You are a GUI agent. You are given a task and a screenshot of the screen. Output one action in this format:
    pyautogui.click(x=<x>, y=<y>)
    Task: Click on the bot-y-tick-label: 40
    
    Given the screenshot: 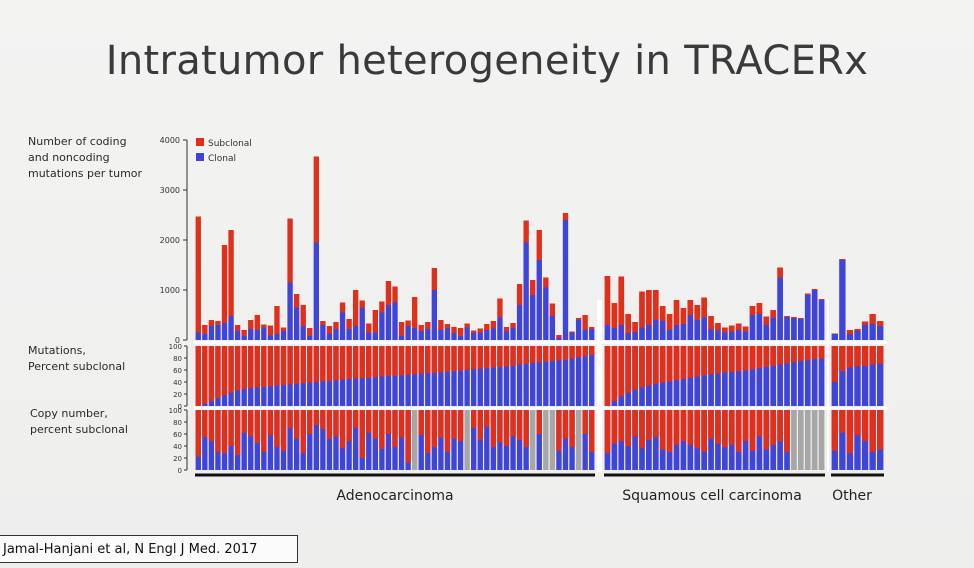 What is the action you would take?
    pyautogui.click(x=177, y=447)
    